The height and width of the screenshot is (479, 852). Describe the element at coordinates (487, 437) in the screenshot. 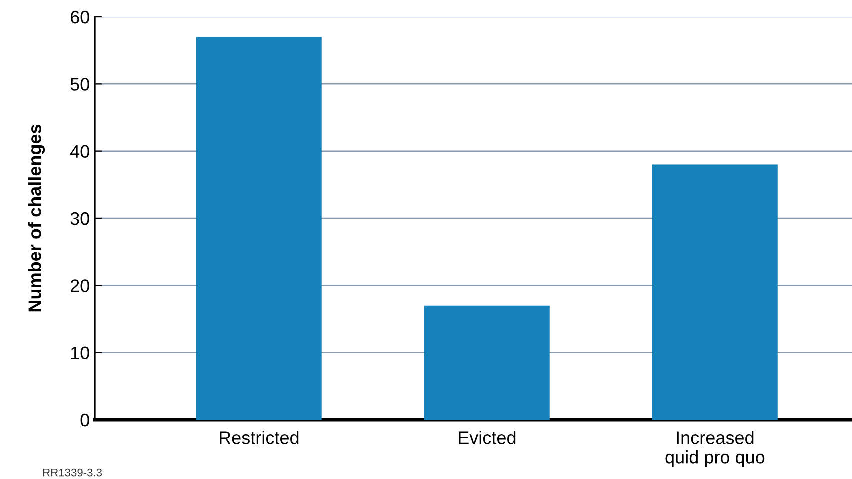

I see `x-tick-label: Evicted` at that location.